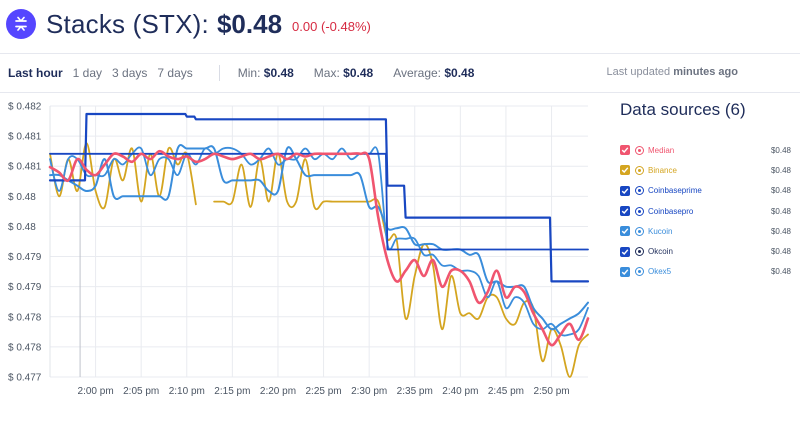  I want to click on source-name: Okcoin, so click(660, 252).